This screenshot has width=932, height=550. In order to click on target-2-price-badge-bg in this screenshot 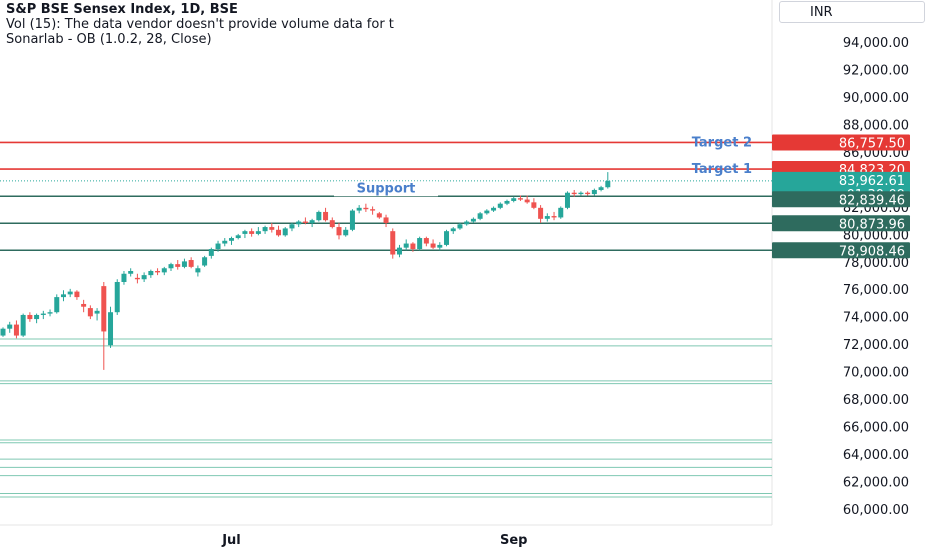, I will do `click(841, 142)`.